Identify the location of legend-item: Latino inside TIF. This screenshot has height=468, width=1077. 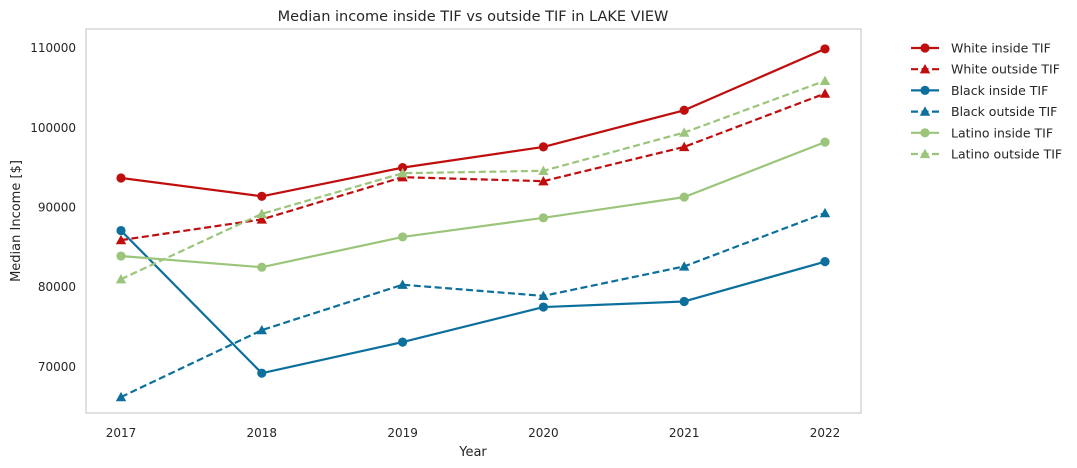
(982, 132).